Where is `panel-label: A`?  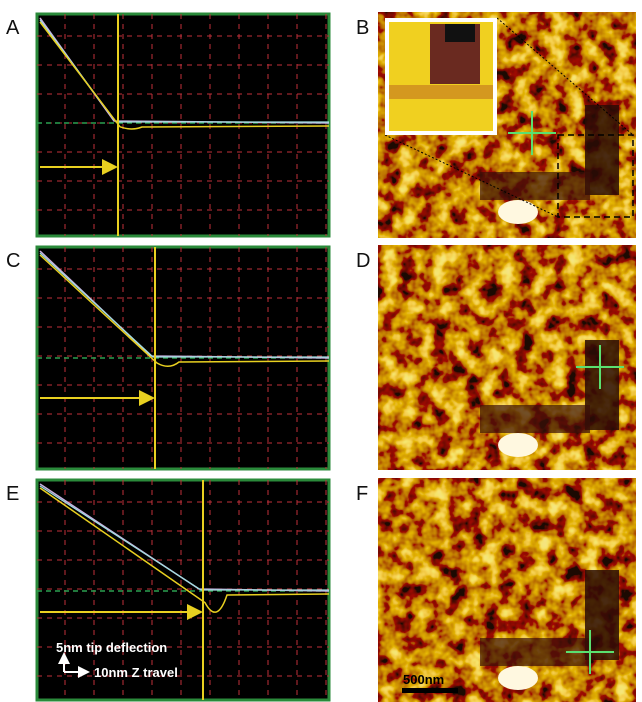 panel-label: A is located at coordinates (13, 28).